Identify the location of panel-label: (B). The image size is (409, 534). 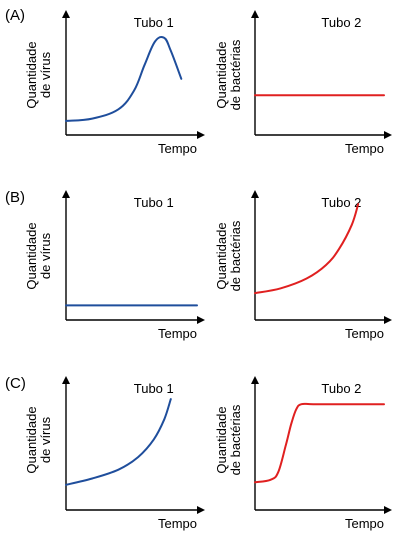
(15, 197).